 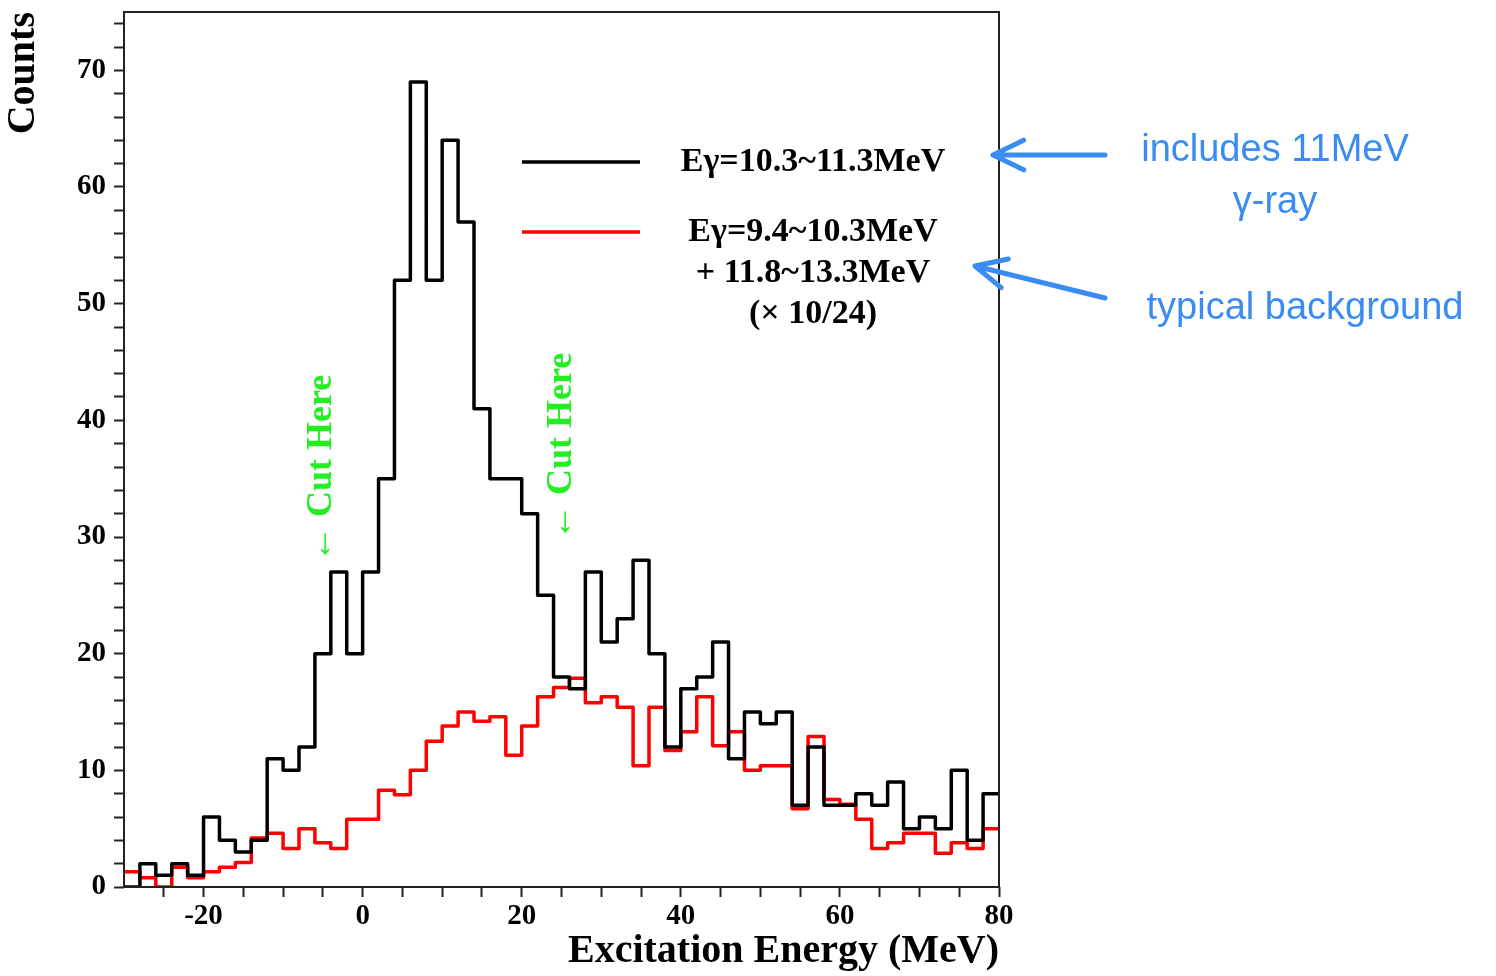 I want to click on y-tick-label: 40, so click(x=91, y=417).